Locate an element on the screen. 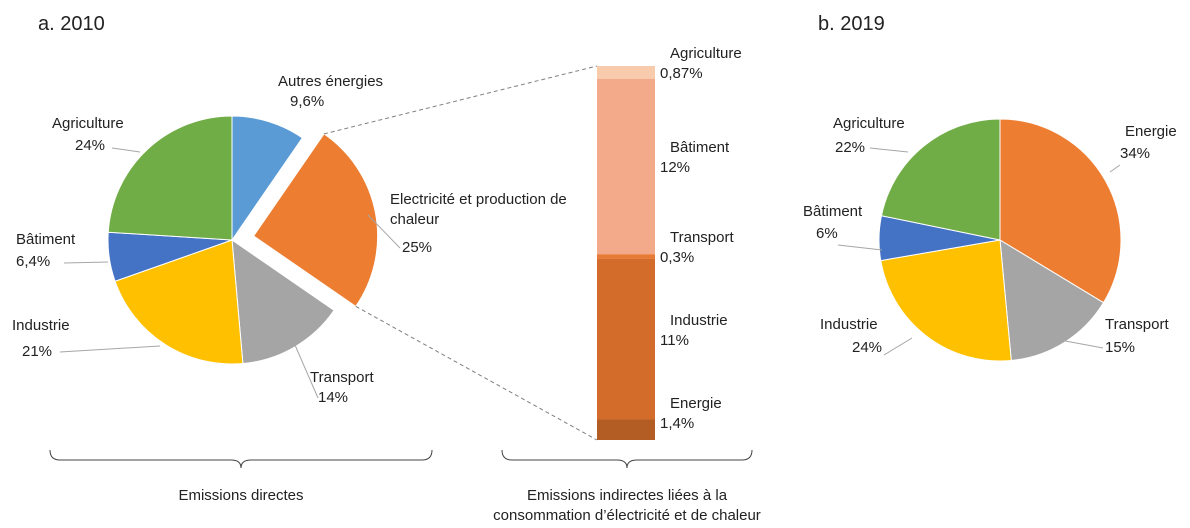  chart-title: a. 2010 is located at coordinates (71, 24).